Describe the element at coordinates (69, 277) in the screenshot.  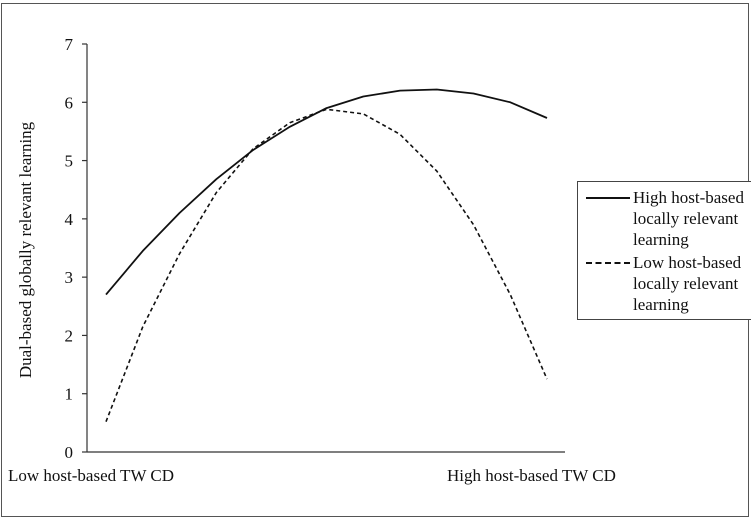
I see `y-tick-label: 3` at that location.